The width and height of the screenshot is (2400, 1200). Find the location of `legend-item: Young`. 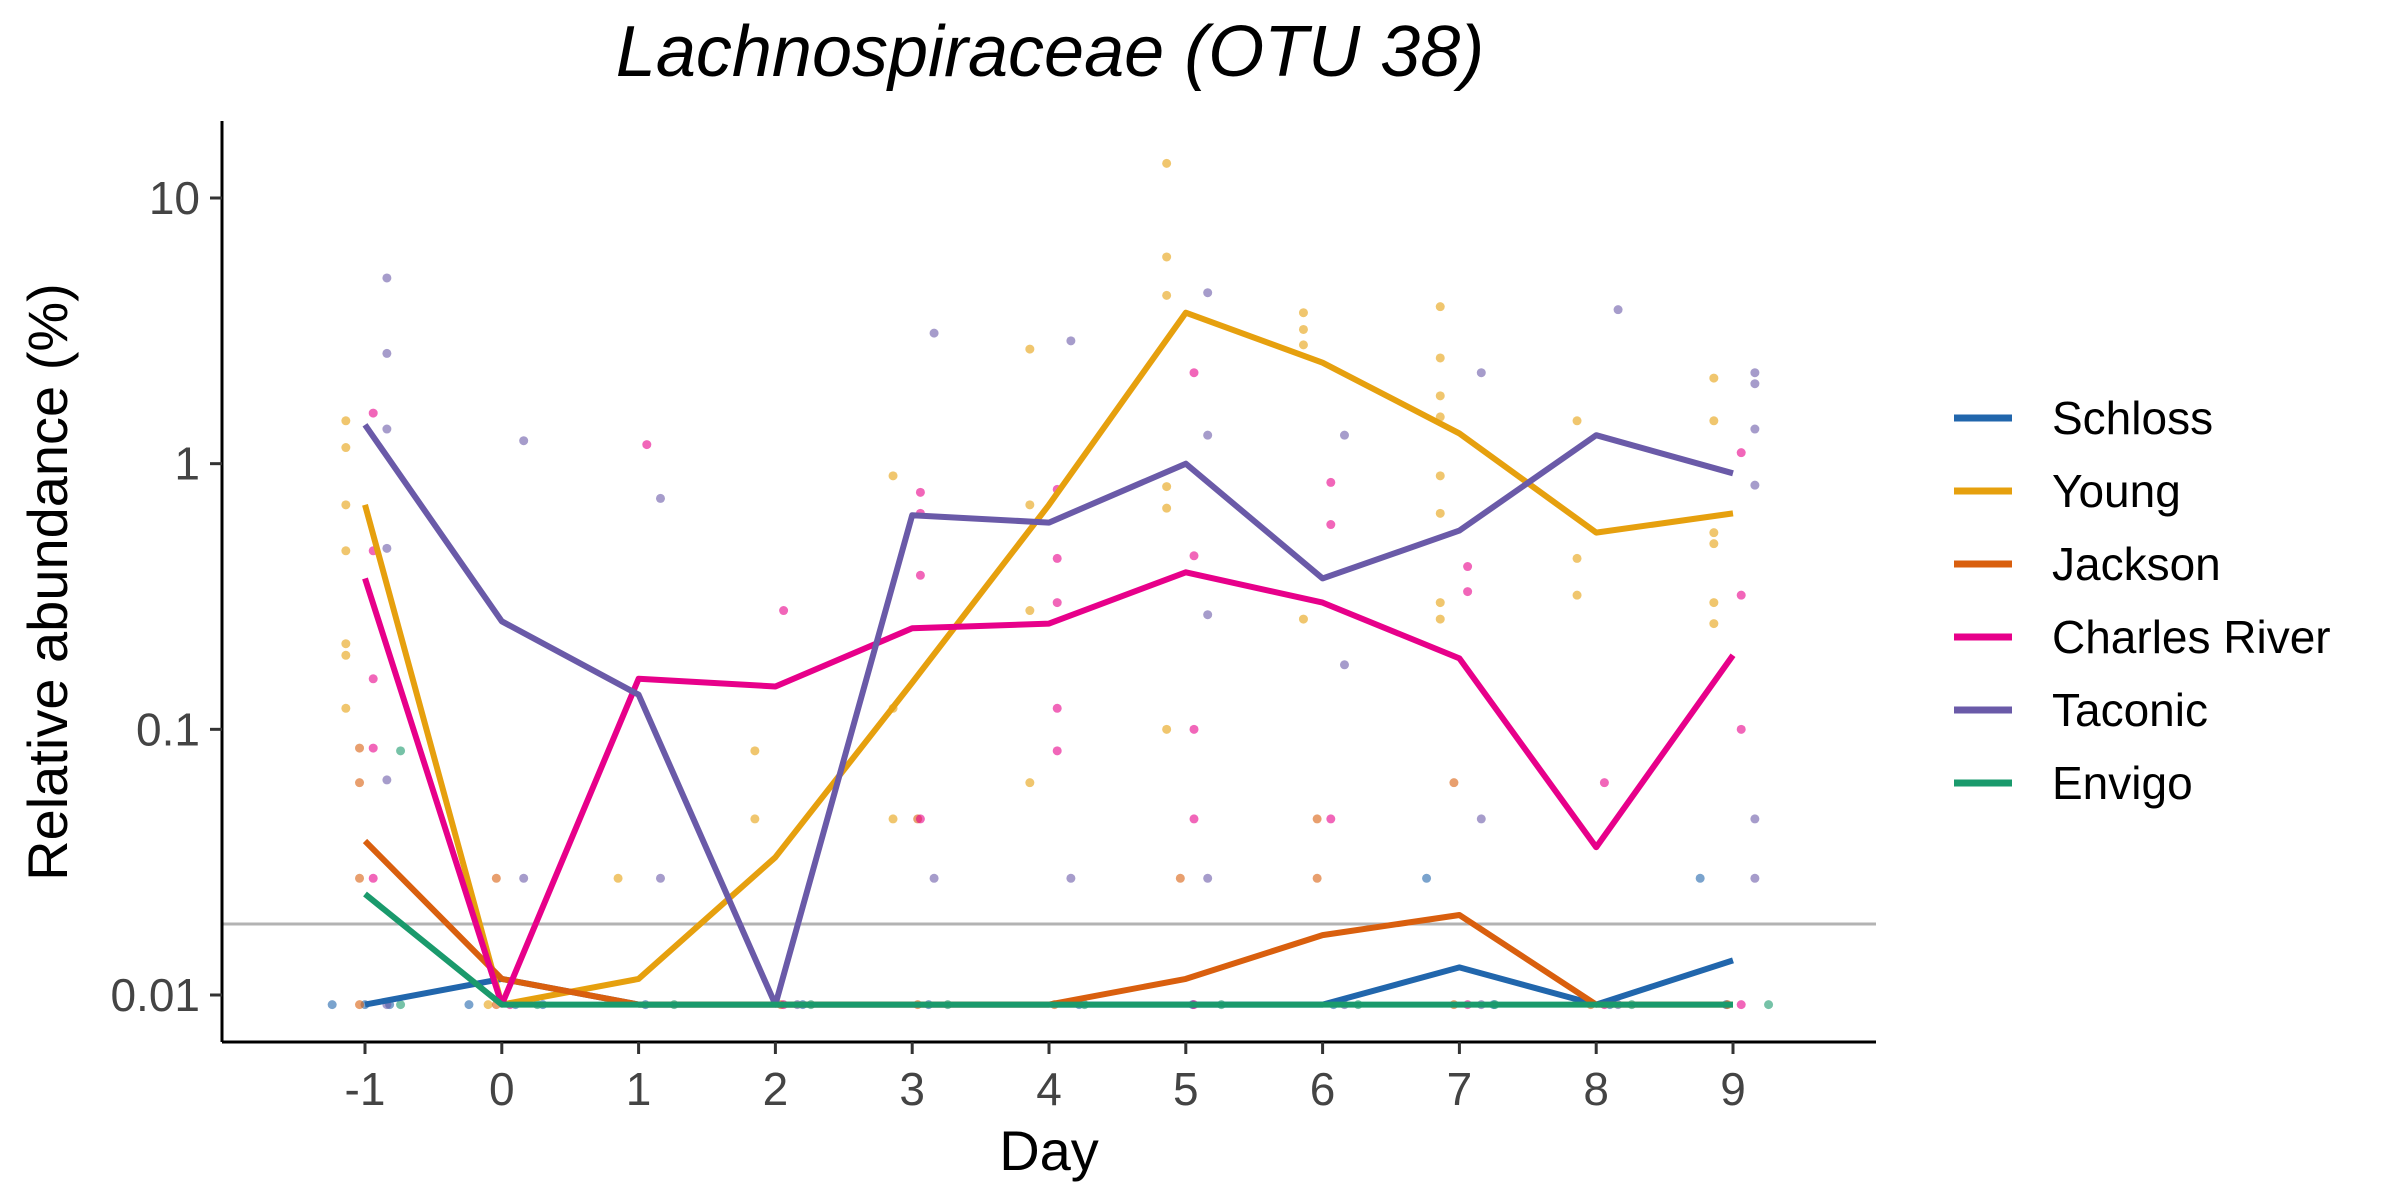

legend-item: Young is located at coordinates (2067, 491).